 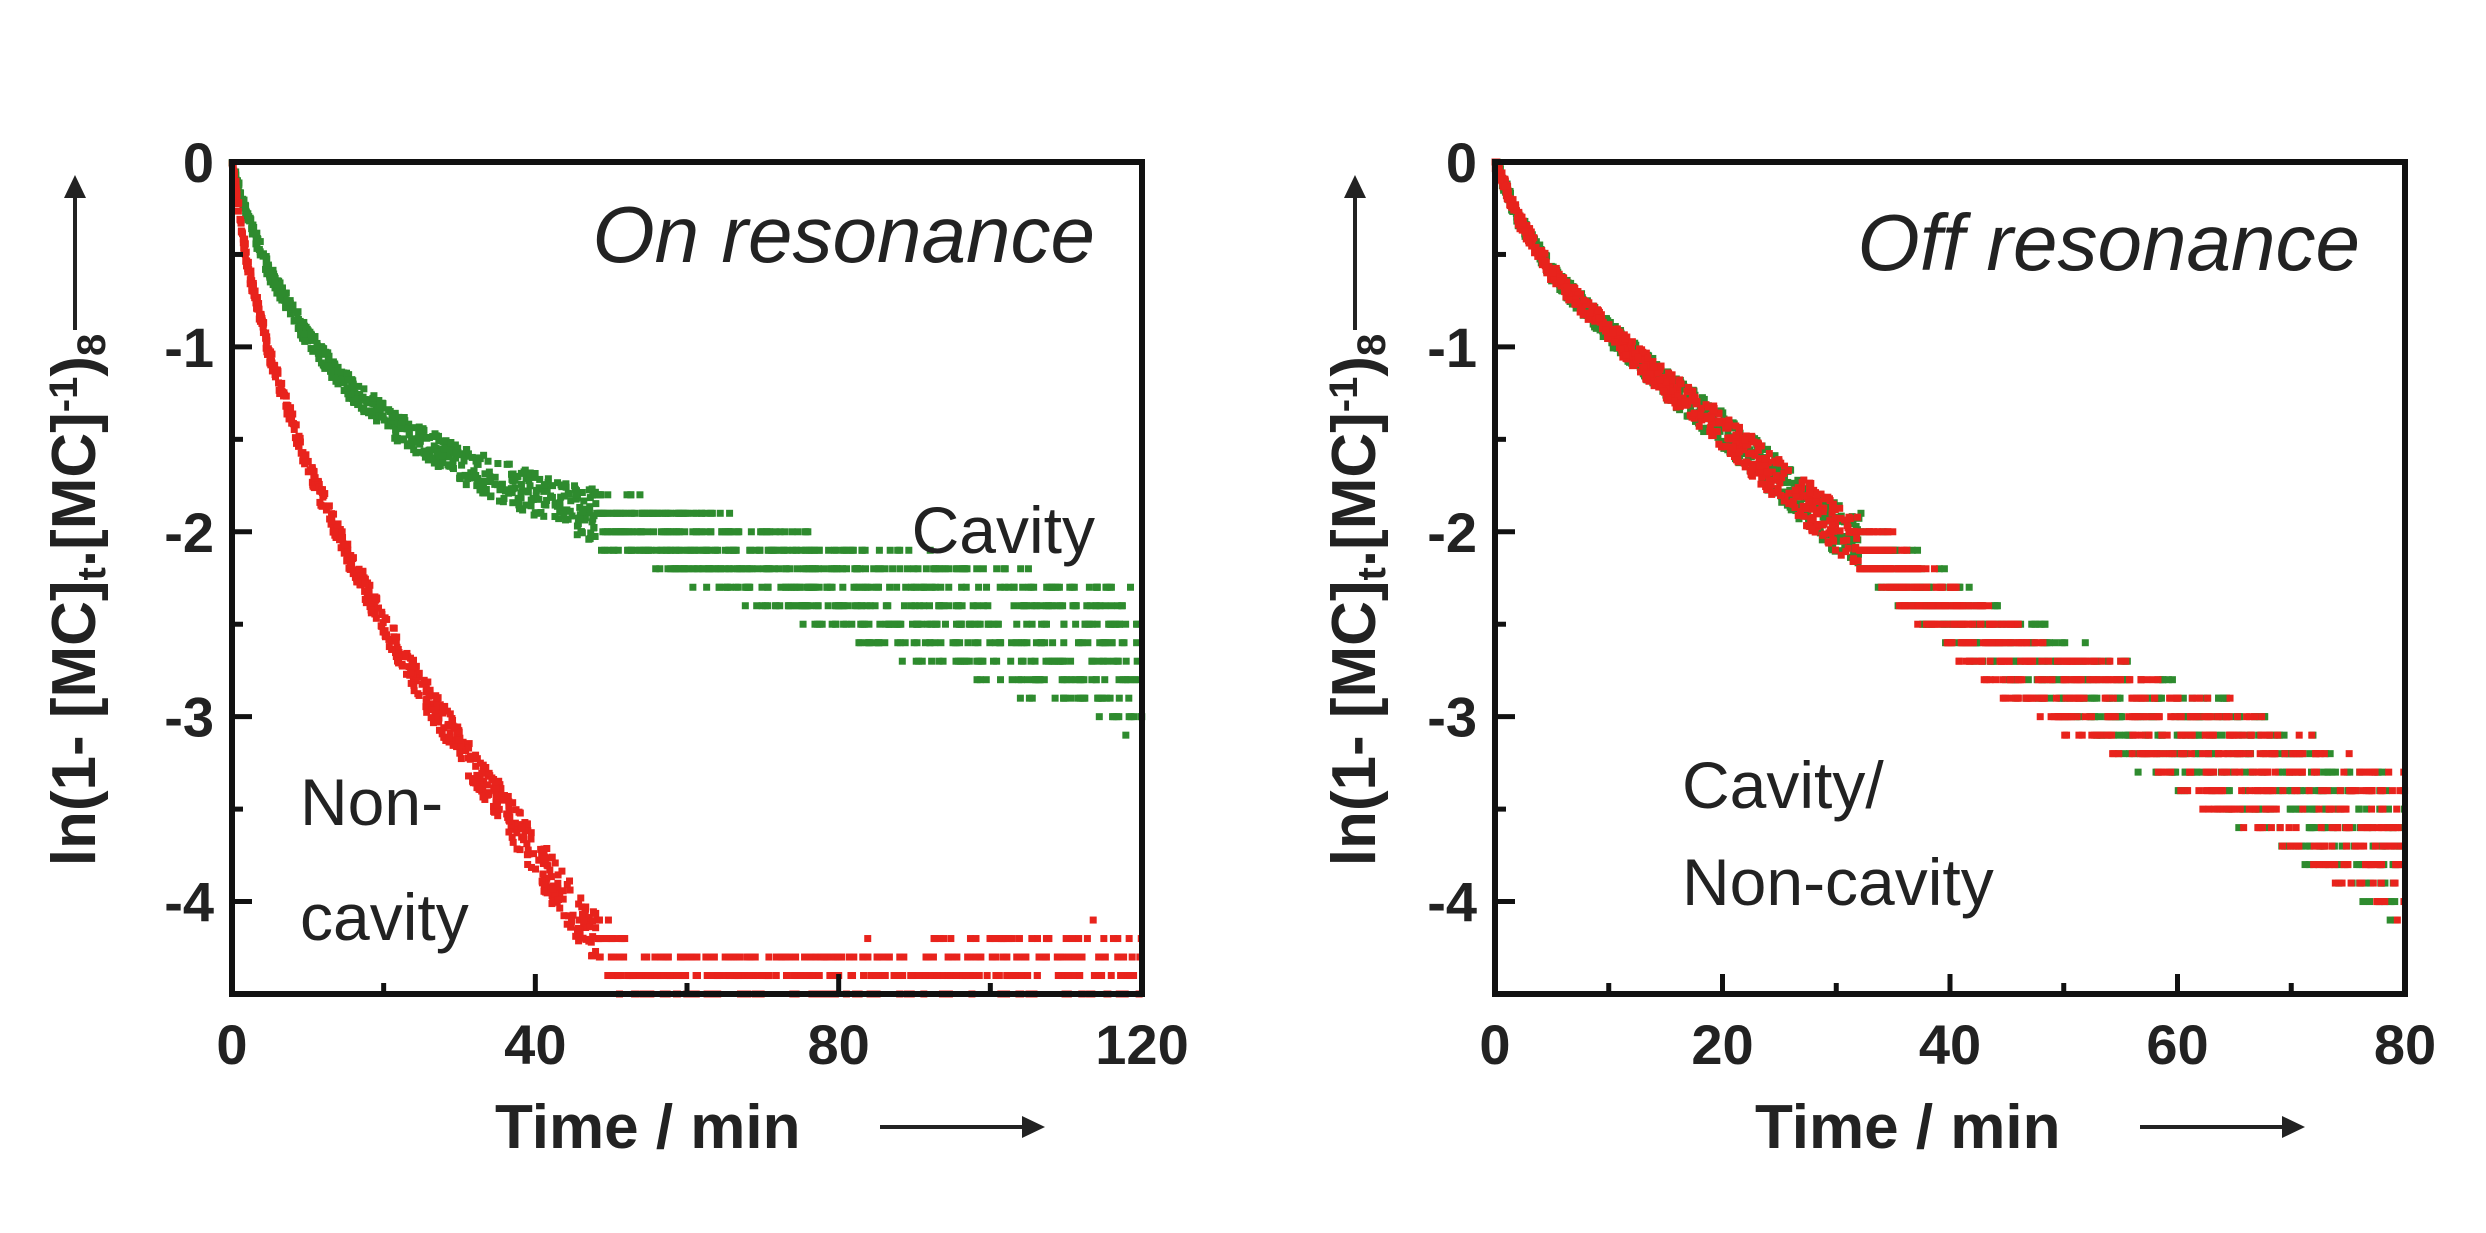 I want to click on y-label-sup1: -1, so click(x=64, y=395).